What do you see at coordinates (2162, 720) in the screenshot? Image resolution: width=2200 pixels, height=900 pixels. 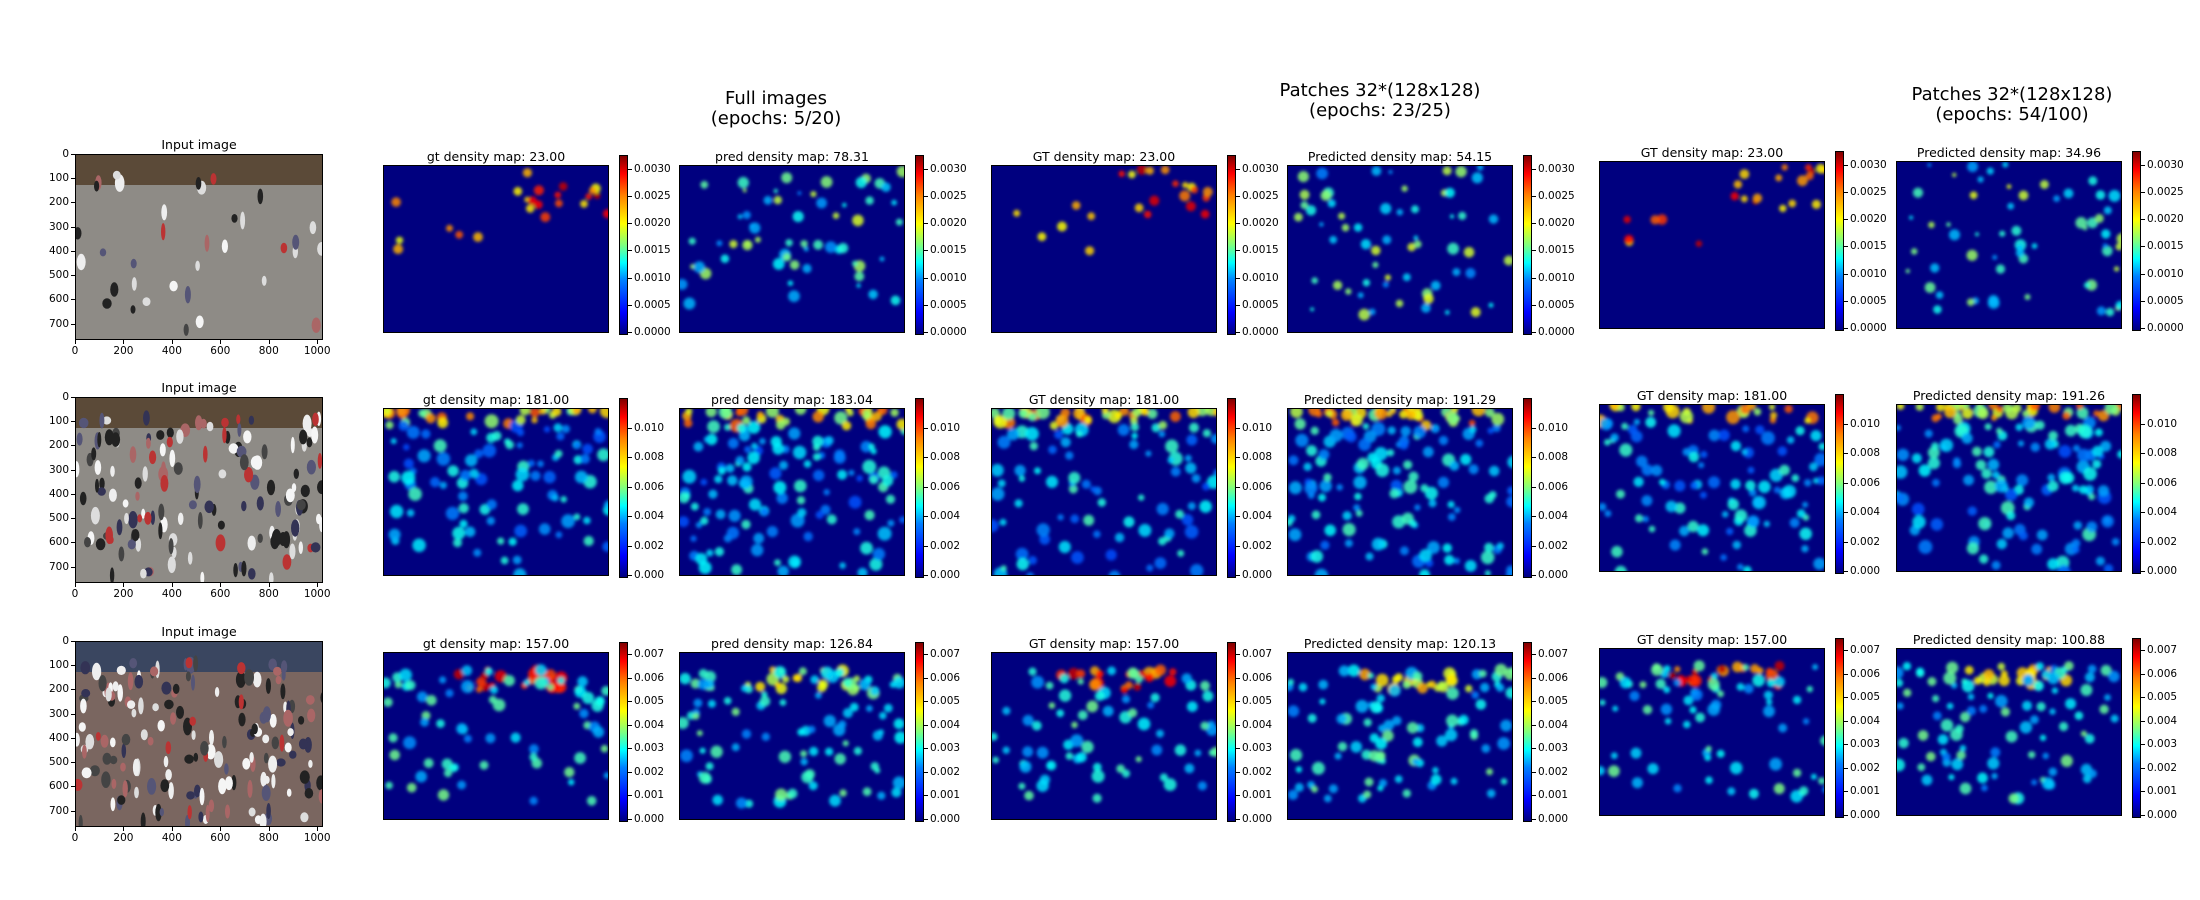 I see `colorbar-tick-label: 0.004` at bounding box center [2162, 720].